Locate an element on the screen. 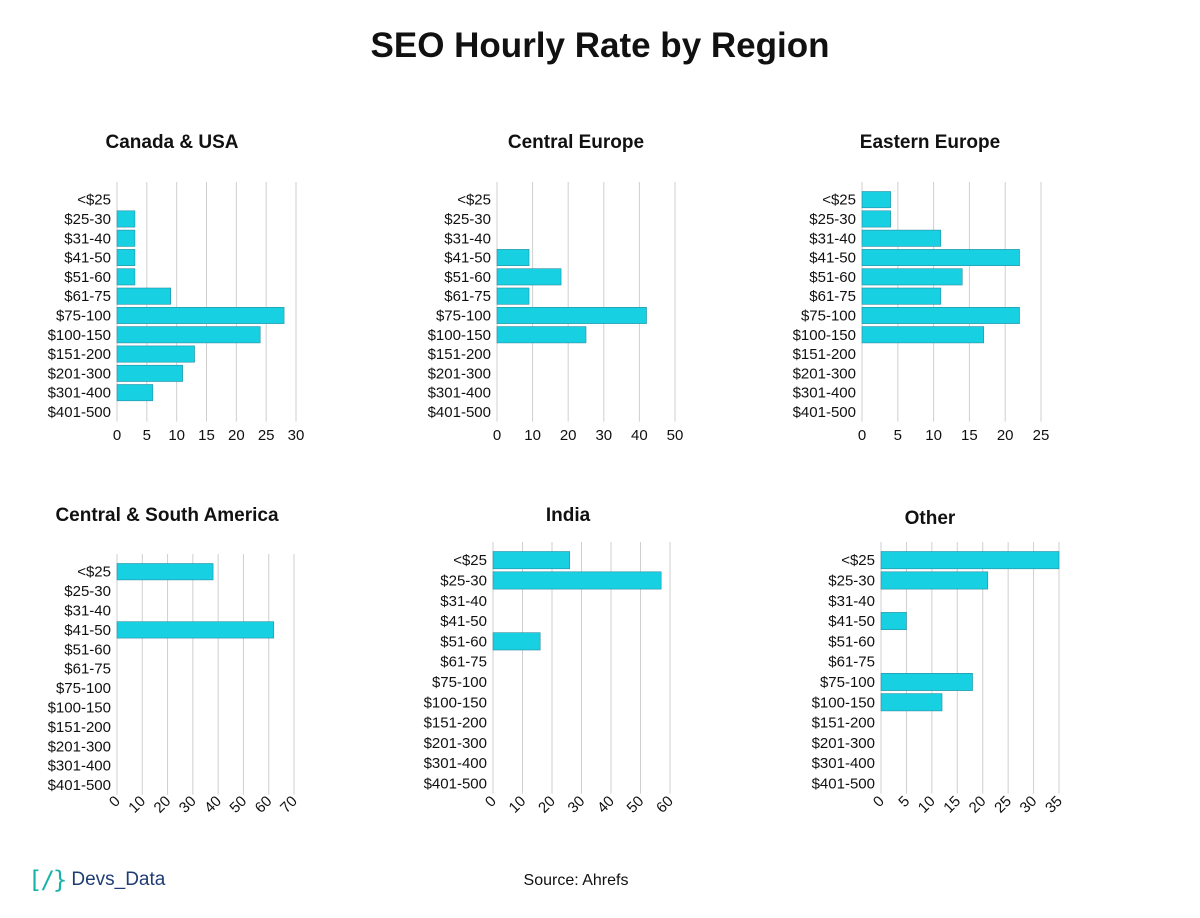 Image resolution: width=1200 pixels, height=918 pixels. panel-title: Central Europe is located at coordinates (576, 142).